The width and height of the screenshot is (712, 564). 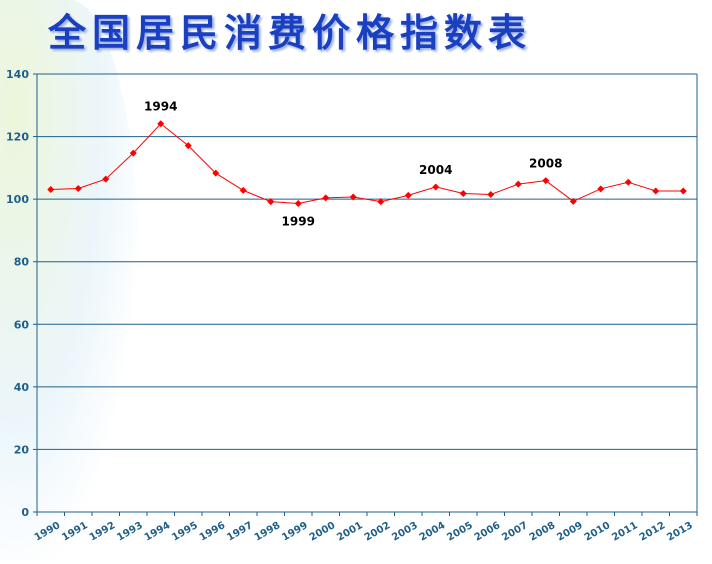 What do you see at coordinates (17, 199) in the screenshot?
I see `y-tick-label: 100` at bounding box center [17, 199].